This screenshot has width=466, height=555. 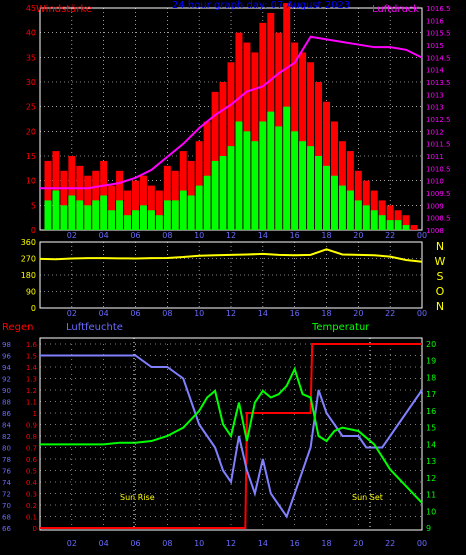 What do you see at coordinates (31, 449) in the screenshot?
I see `rain-tick-label: 0.7` at bounding box center [31, 449].